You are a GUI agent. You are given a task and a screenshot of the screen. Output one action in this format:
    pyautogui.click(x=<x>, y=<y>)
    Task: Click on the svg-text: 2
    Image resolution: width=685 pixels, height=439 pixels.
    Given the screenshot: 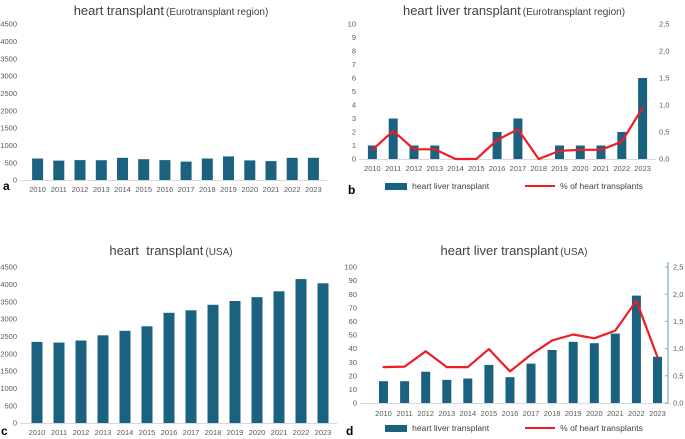 What is the action you would take?
    pyautogui.click(x=354, y=132)
    